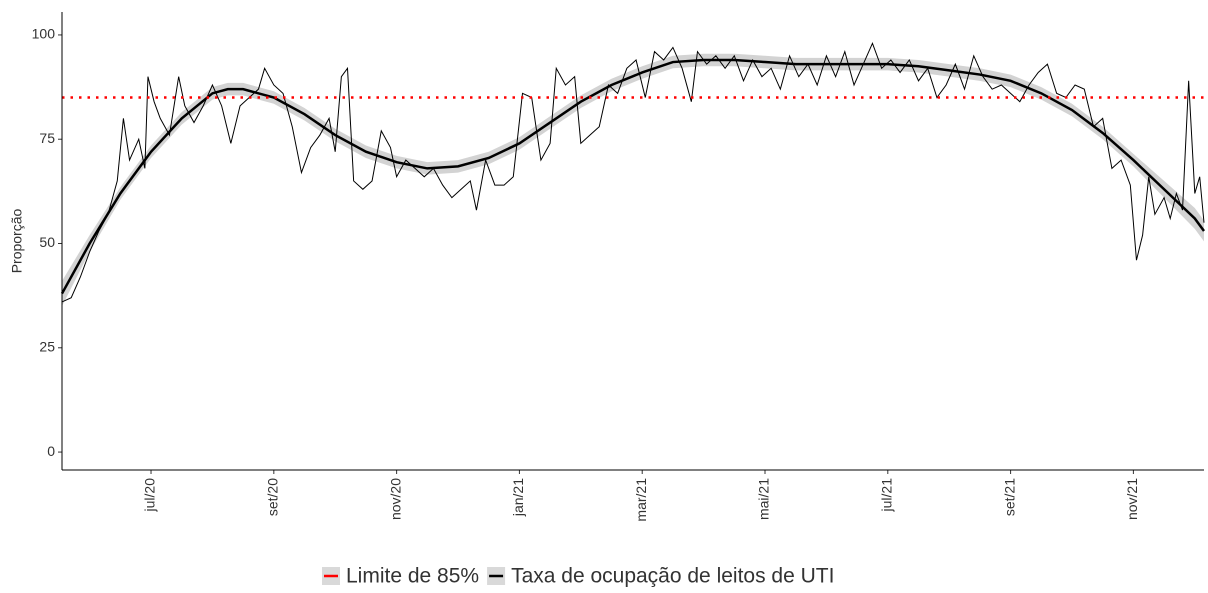 The image size is (1208, 593). I want to click on x-tick-label: set/20, so click(273, 497).